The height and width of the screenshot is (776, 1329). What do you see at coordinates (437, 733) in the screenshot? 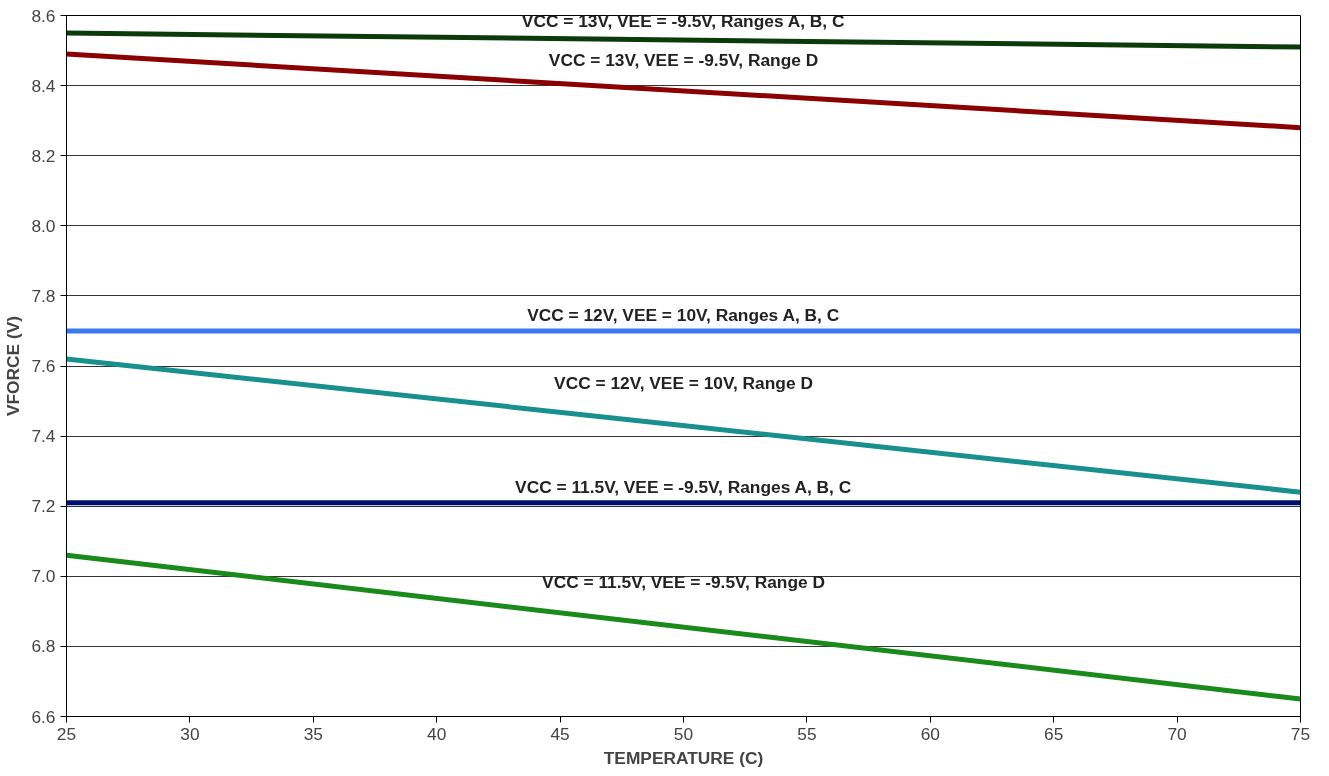
I see `x-tick-label: 40` at bounding box center [437, 733].